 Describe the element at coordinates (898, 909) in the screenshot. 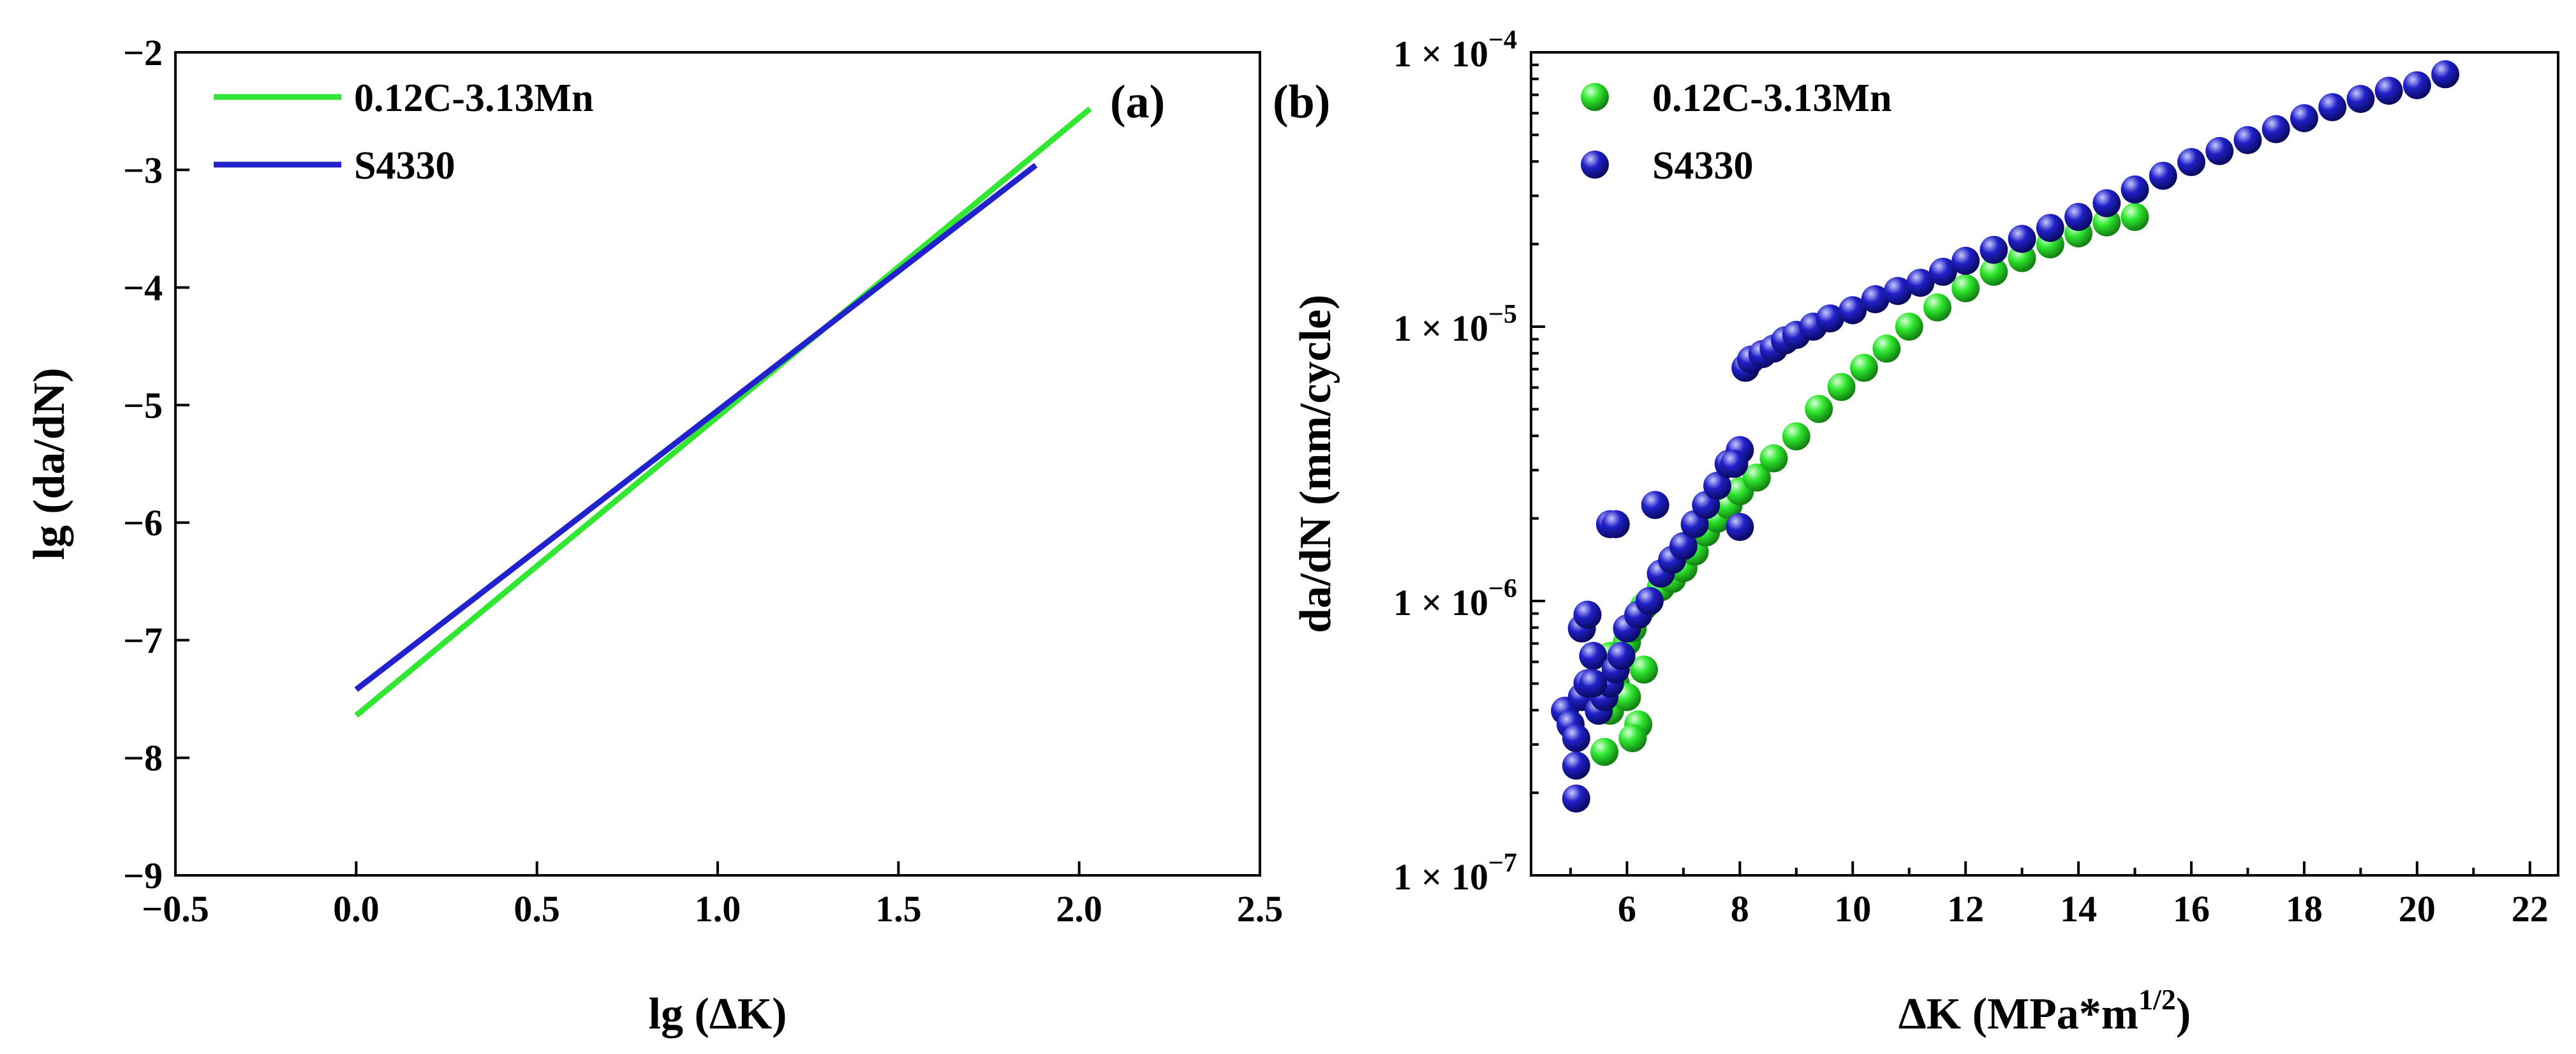

I see `panel-a-x-tick-label: 1.5` at that location.